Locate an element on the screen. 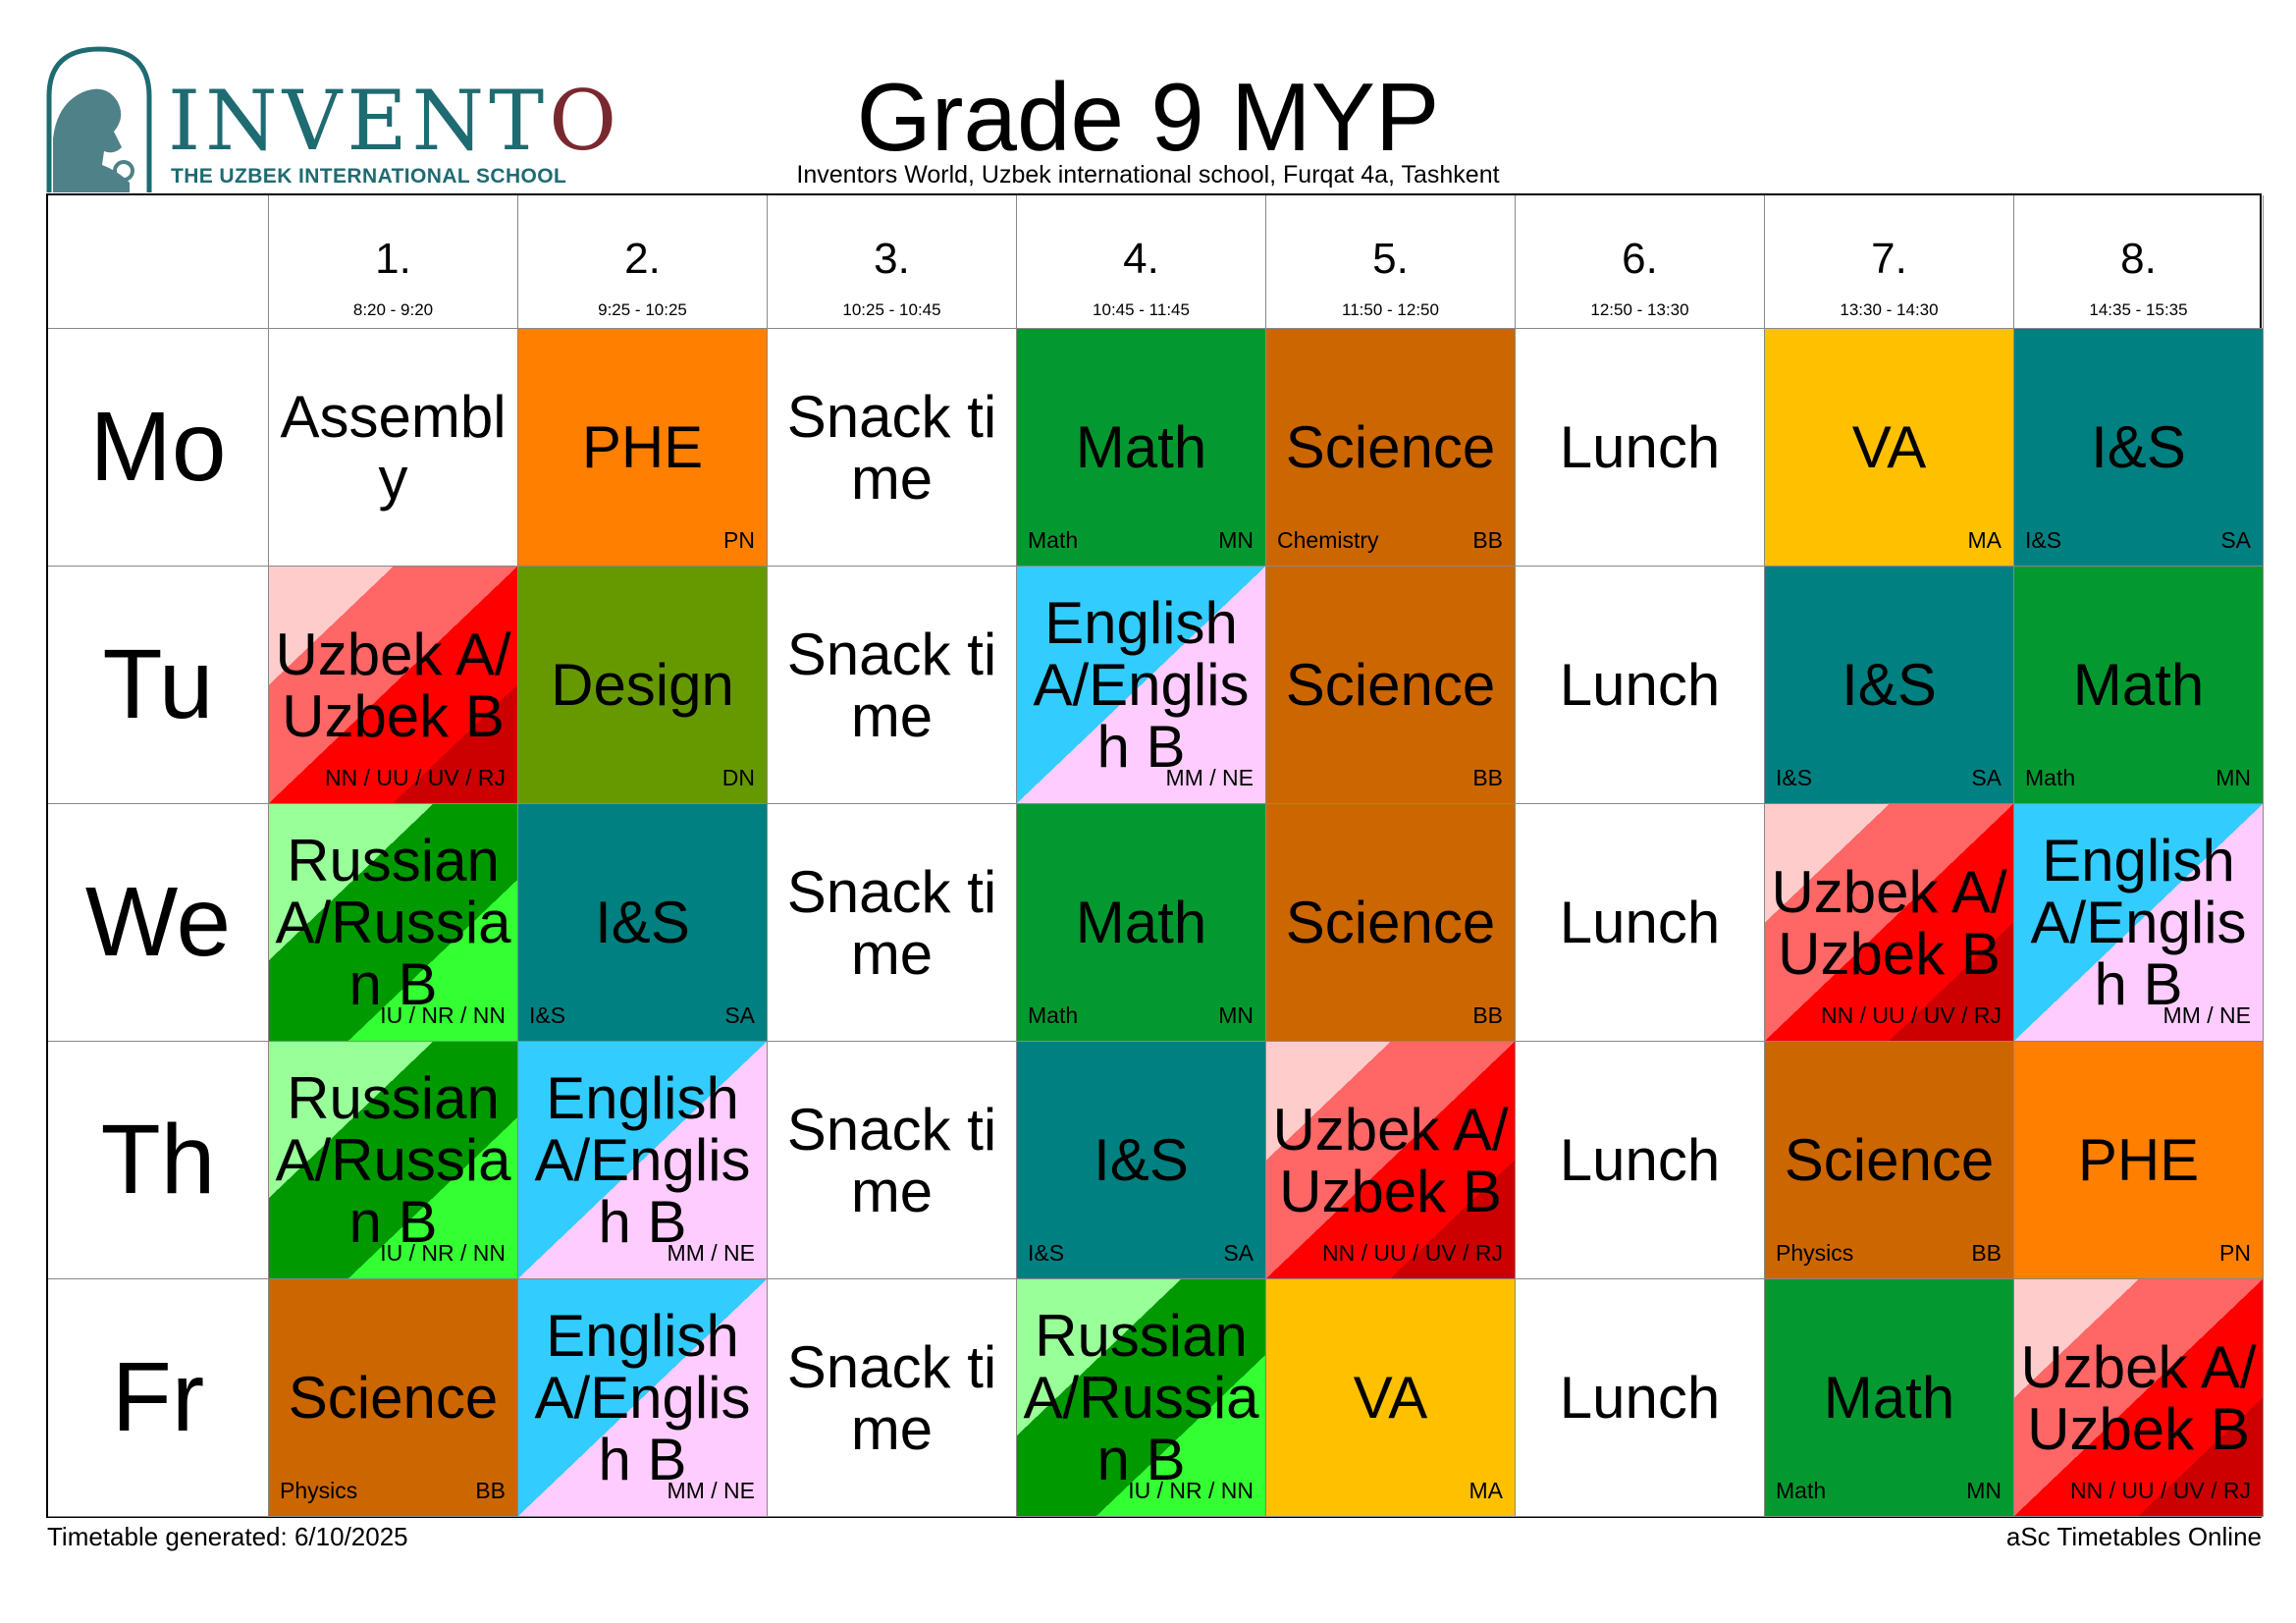  period-number: 3. is located at coordinates (892, 259).